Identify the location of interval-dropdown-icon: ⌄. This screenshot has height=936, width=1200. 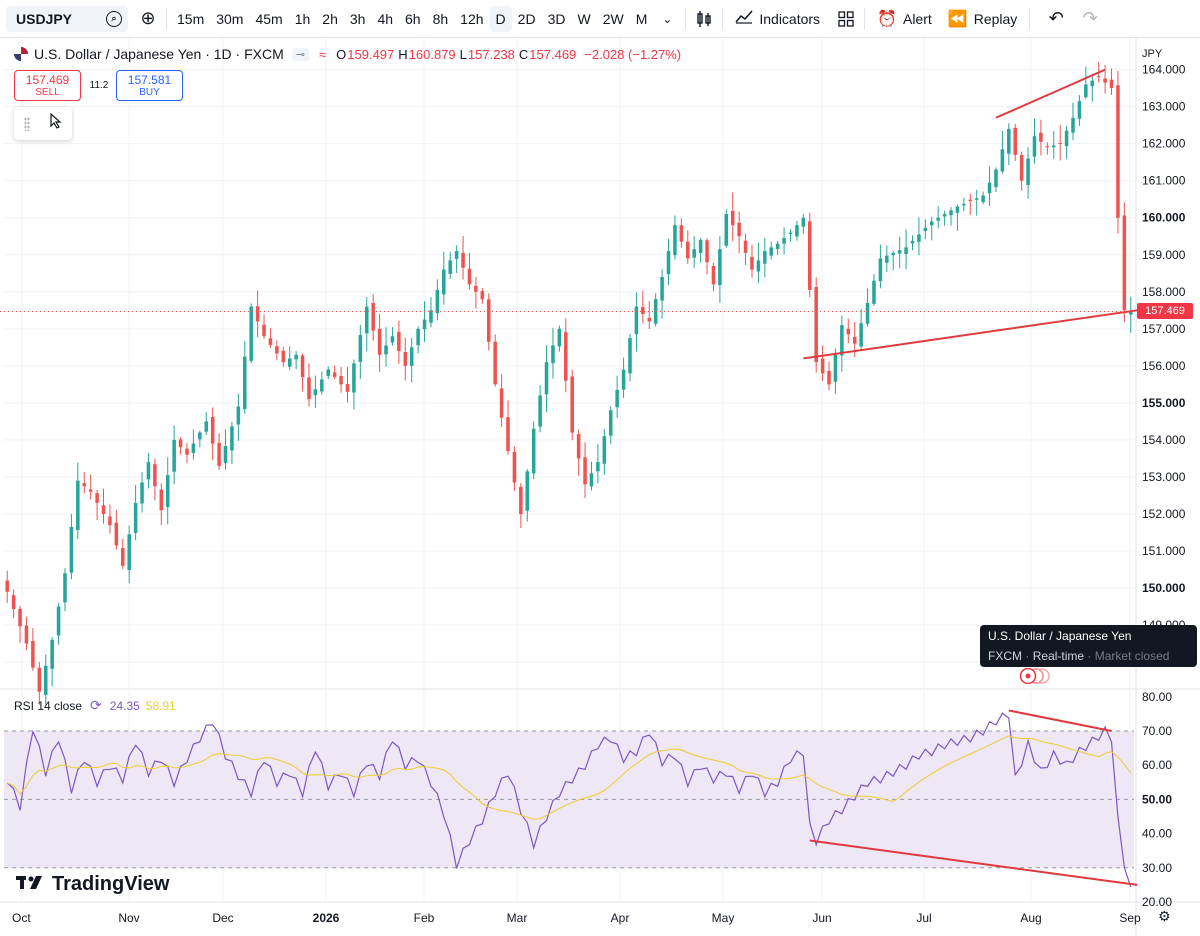
(667, 18).